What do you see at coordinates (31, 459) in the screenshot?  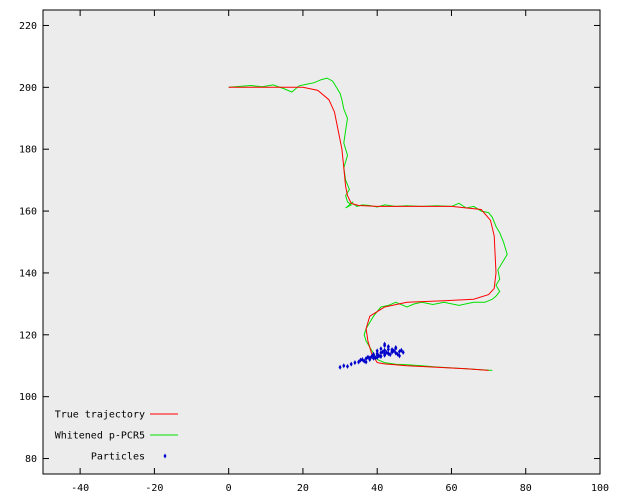 I see `y-tick-label: 80` at bounding box center [31, 459].